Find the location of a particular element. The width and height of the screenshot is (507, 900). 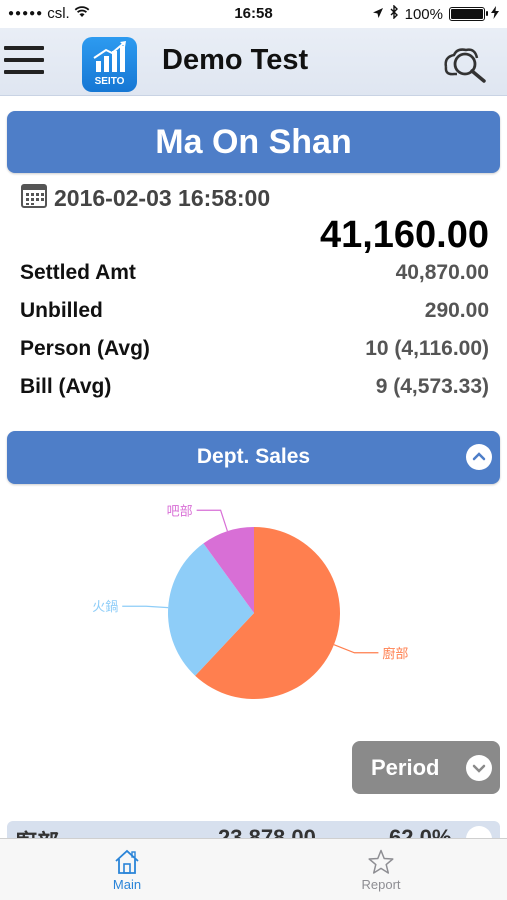

metric-label: Person (Avg) is located at coordinates (85, 348).